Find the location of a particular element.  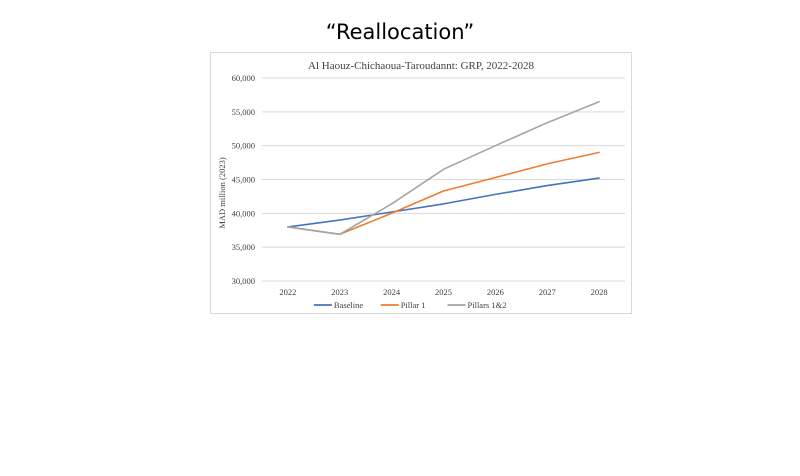

y-tick-label: 35,000 is located at coordinates (243, 247).